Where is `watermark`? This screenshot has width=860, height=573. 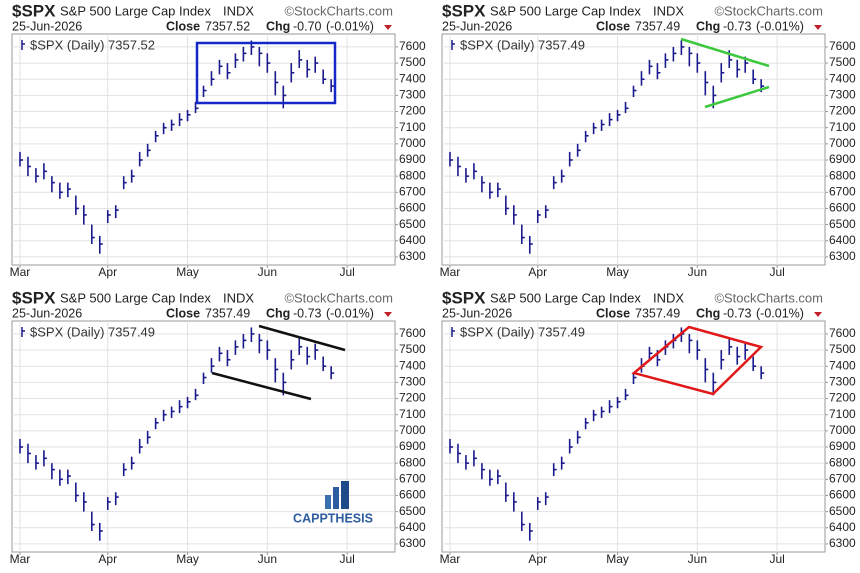 watermark is located at coordinates (337, 495).